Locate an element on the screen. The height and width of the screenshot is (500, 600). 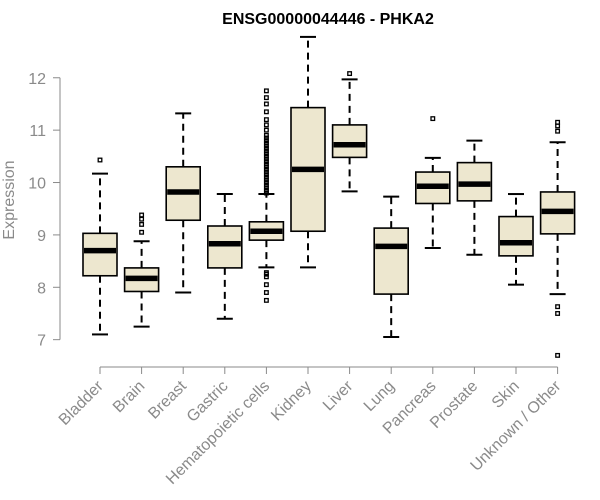
x-tick-label: Skin is located at coordinates (506, 395).